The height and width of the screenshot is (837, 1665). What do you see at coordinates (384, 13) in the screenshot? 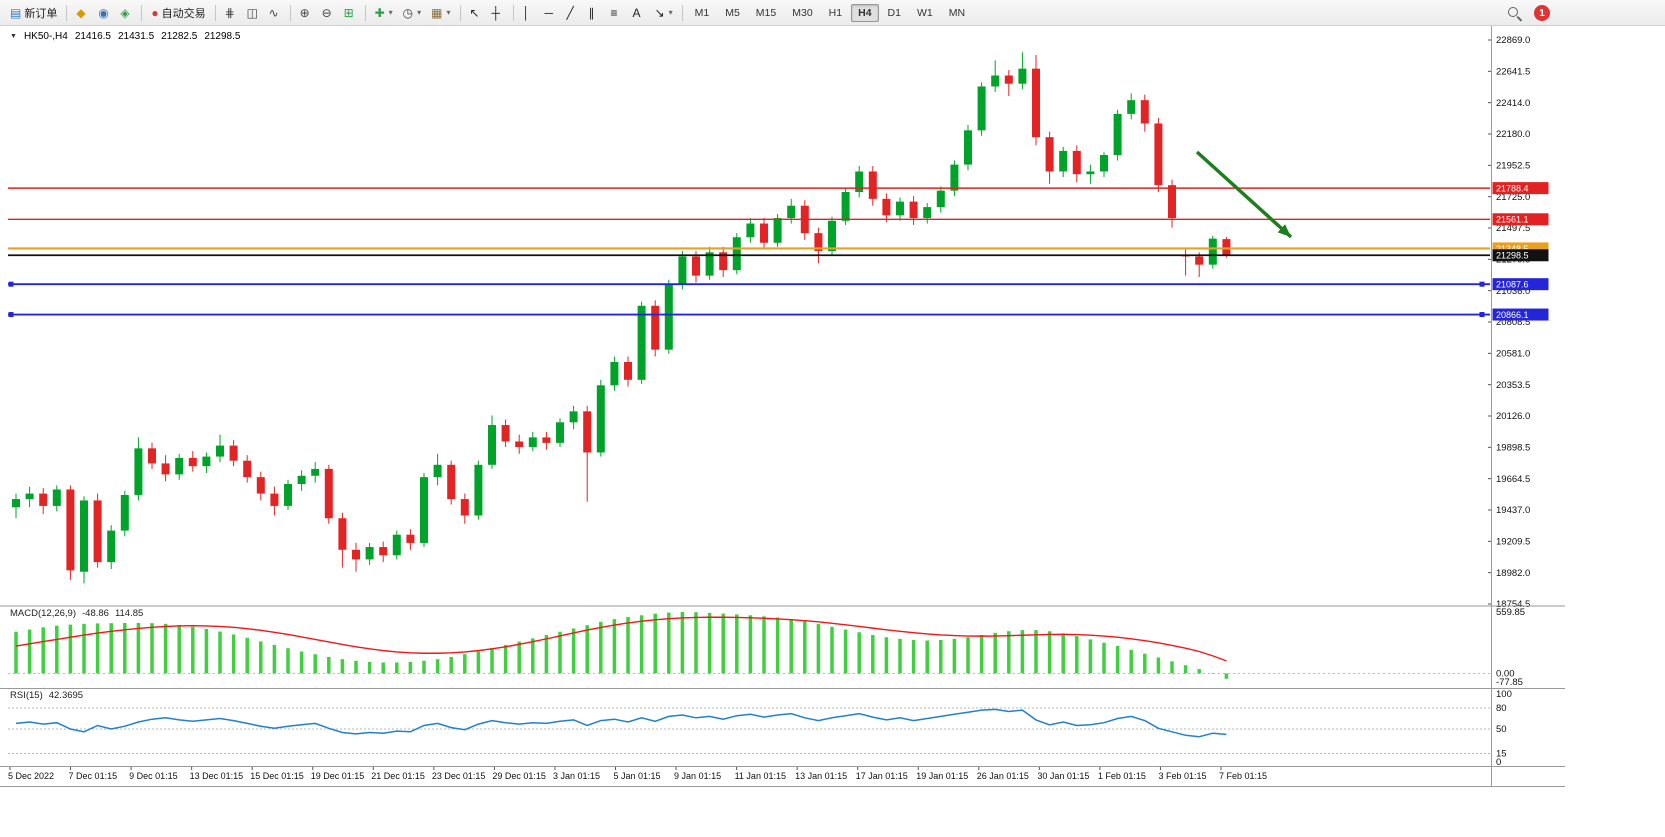
I see `indicators-icon: ✚ ▾` at bounding box center [384, 13].